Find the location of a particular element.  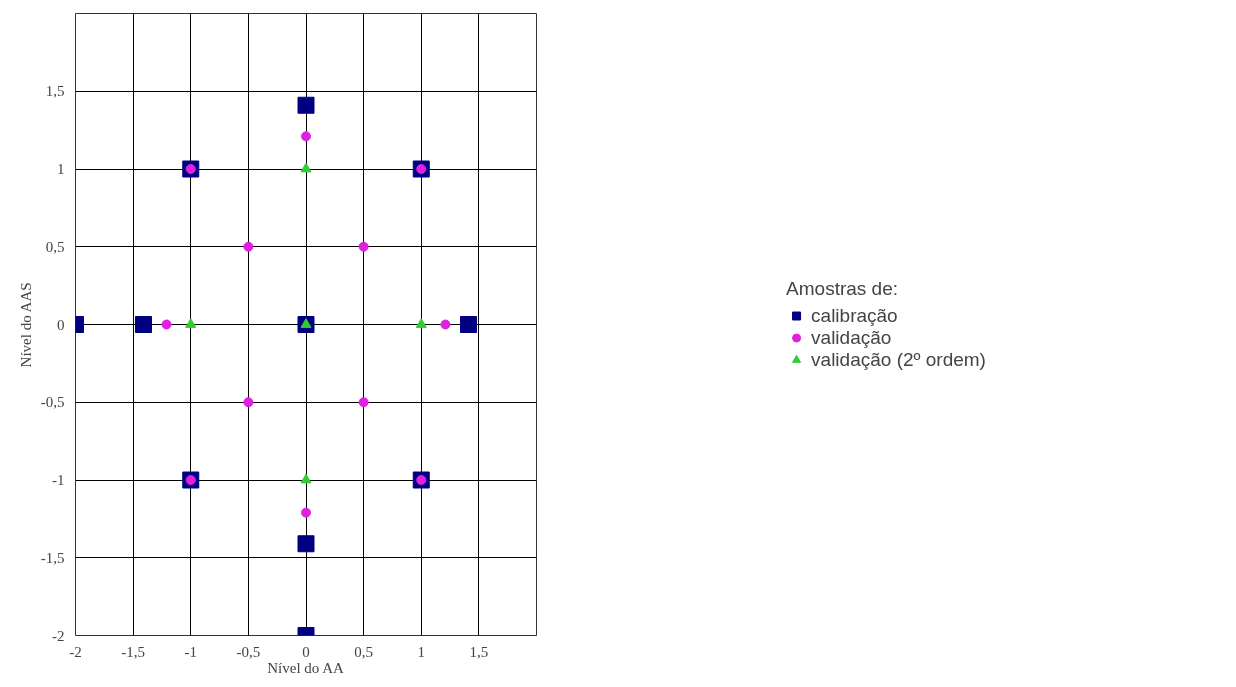

x-tick-label: -2 is located at coordinates (75, 651).